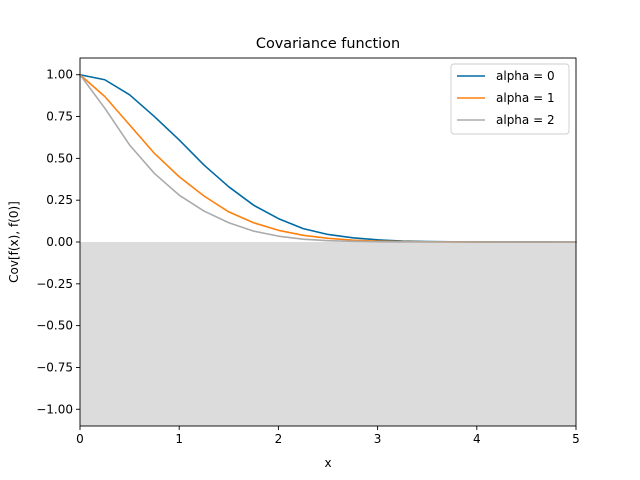  Describe the element at coordinates (576, 439) in the screenshot. I see `x-tick-label: 5` at that location.